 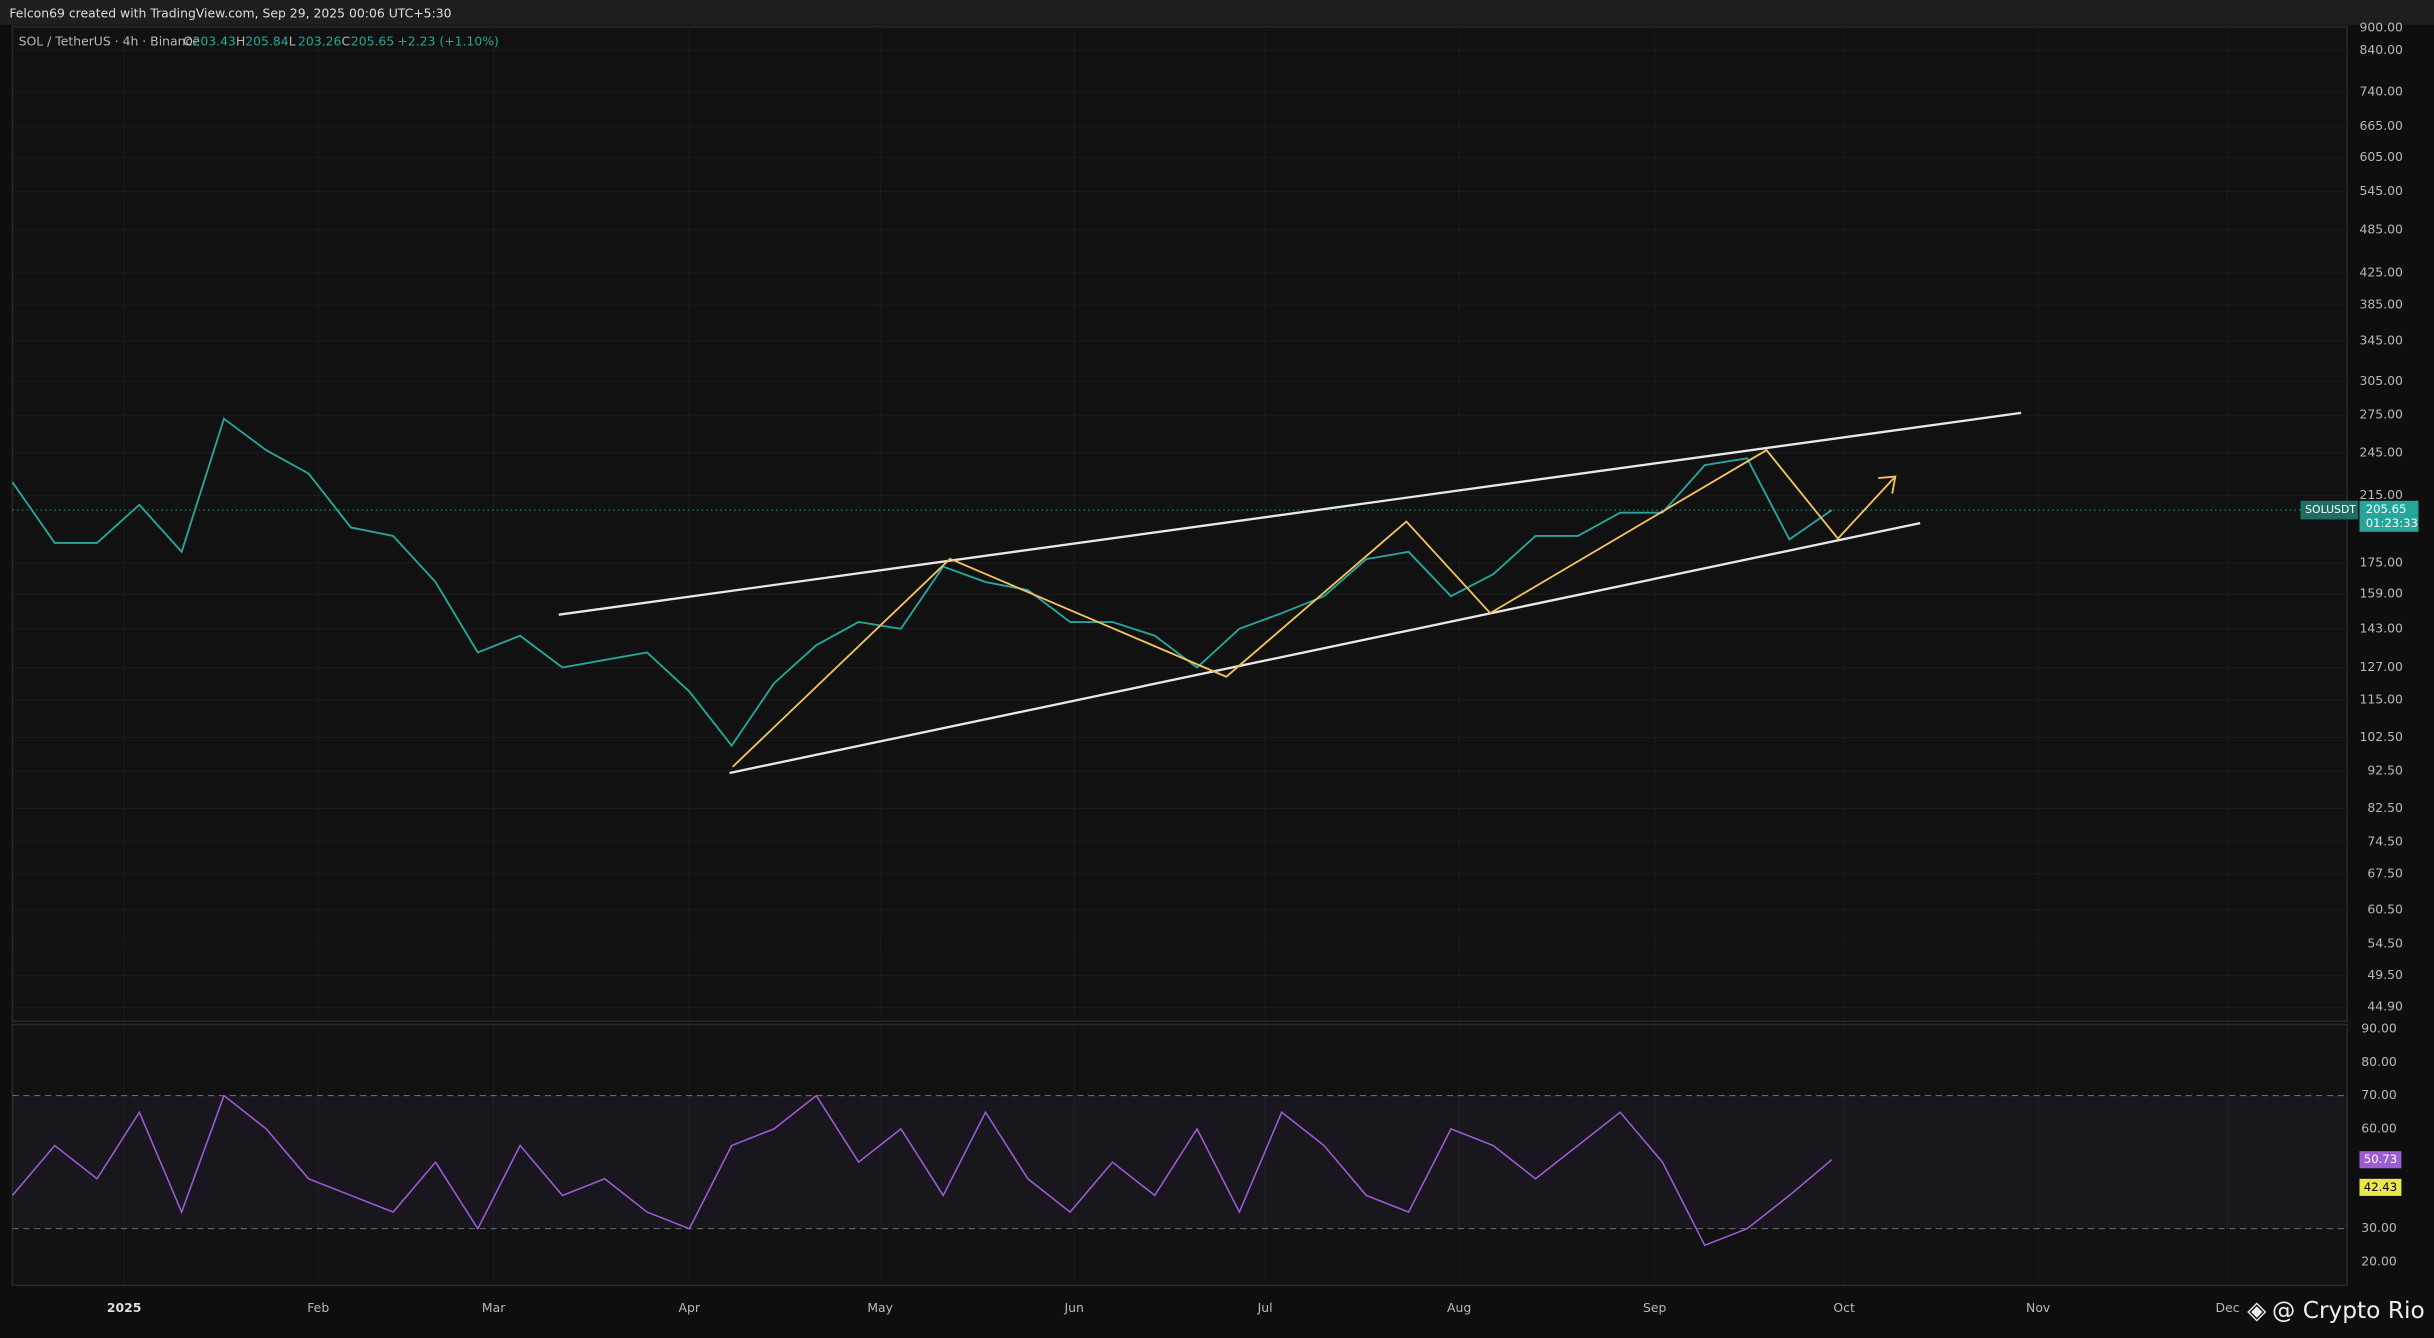 What do you see at coordinates (2257, 1310) in the screenshot?
I see `watermark-icon: ◈` at bounding box center [2257, 1310].